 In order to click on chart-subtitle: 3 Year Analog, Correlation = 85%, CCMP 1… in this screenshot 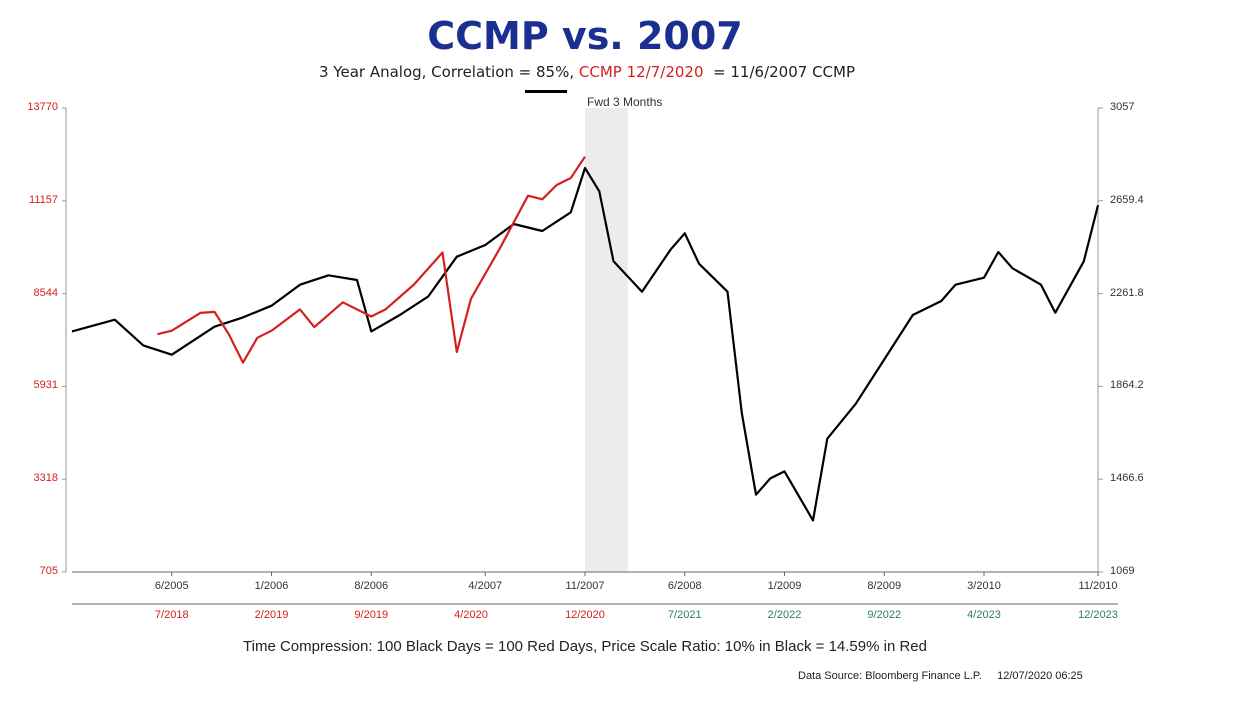, I will do `click(587, 72)`.